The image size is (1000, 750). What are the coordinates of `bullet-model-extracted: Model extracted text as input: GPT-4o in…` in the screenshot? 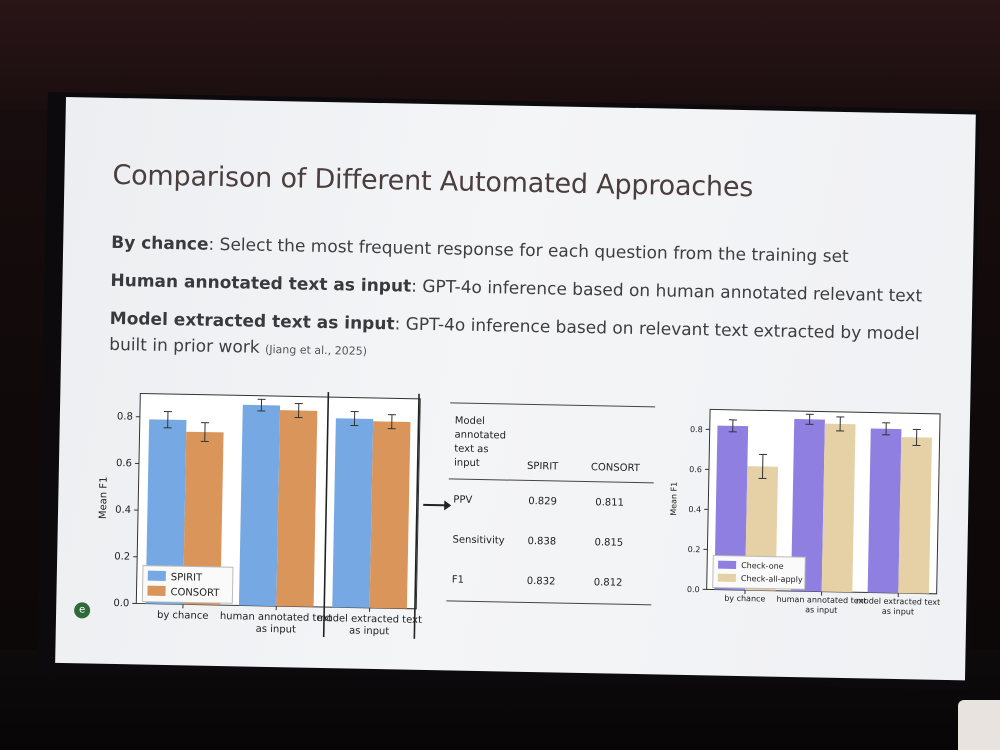 It's located at (529, 341).